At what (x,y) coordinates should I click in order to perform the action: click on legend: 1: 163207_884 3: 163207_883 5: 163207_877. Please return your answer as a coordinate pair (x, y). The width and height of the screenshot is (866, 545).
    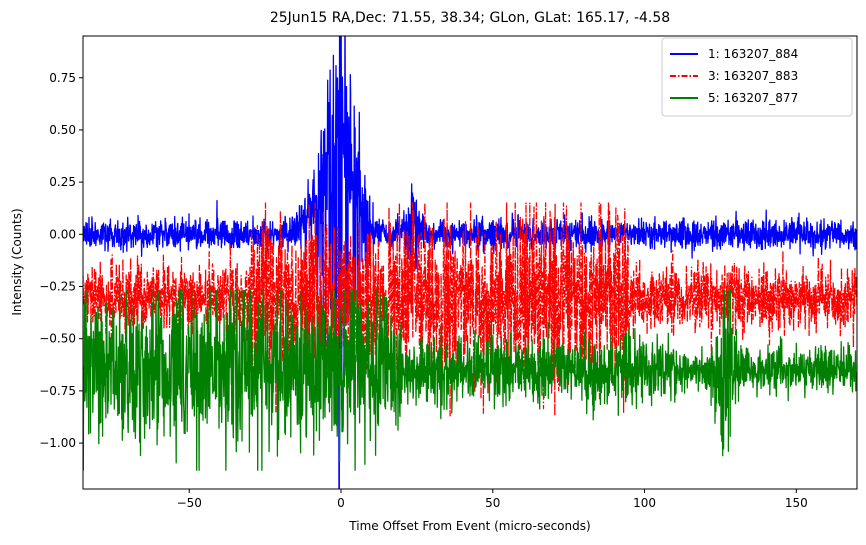
    Looking at the image, I should click on (757, 77).